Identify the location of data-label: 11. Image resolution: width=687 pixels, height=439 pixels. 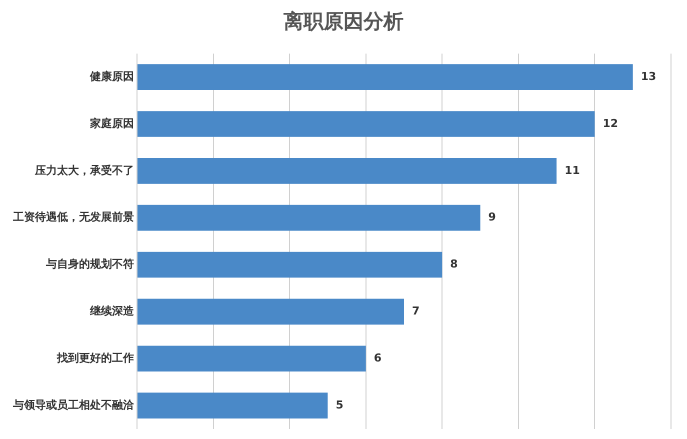
(572, 170).